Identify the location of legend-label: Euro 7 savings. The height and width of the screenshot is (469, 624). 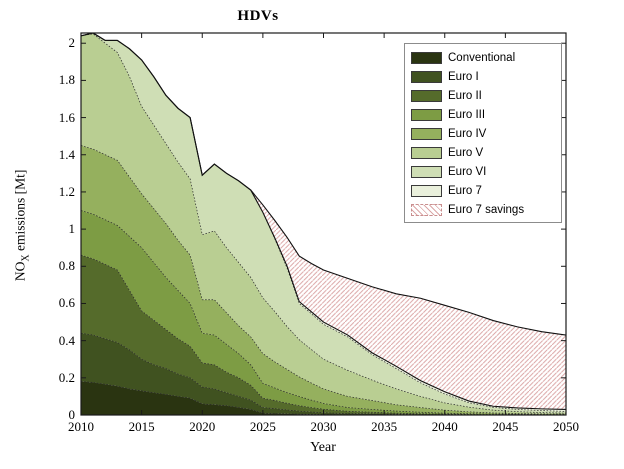
(486, 209).